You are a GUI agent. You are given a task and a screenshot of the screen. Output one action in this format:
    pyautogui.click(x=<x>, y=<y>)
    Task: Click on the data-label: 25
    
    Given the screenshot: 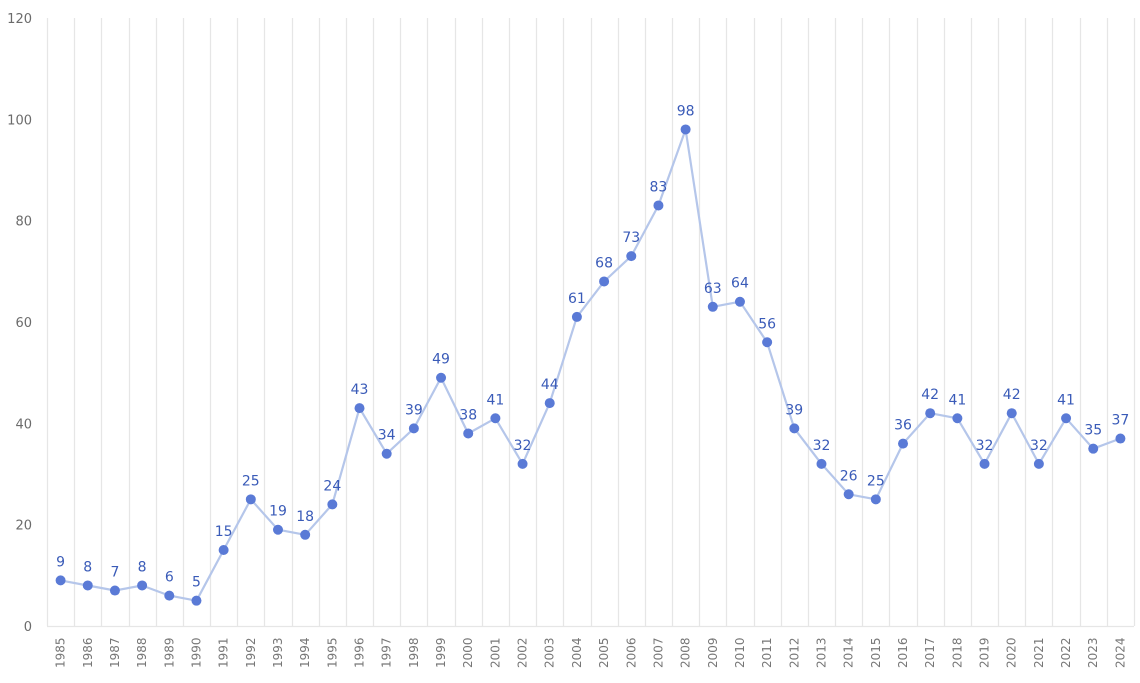 What is the action you would take?
    pyautogui.click(x=251, y=481)
    